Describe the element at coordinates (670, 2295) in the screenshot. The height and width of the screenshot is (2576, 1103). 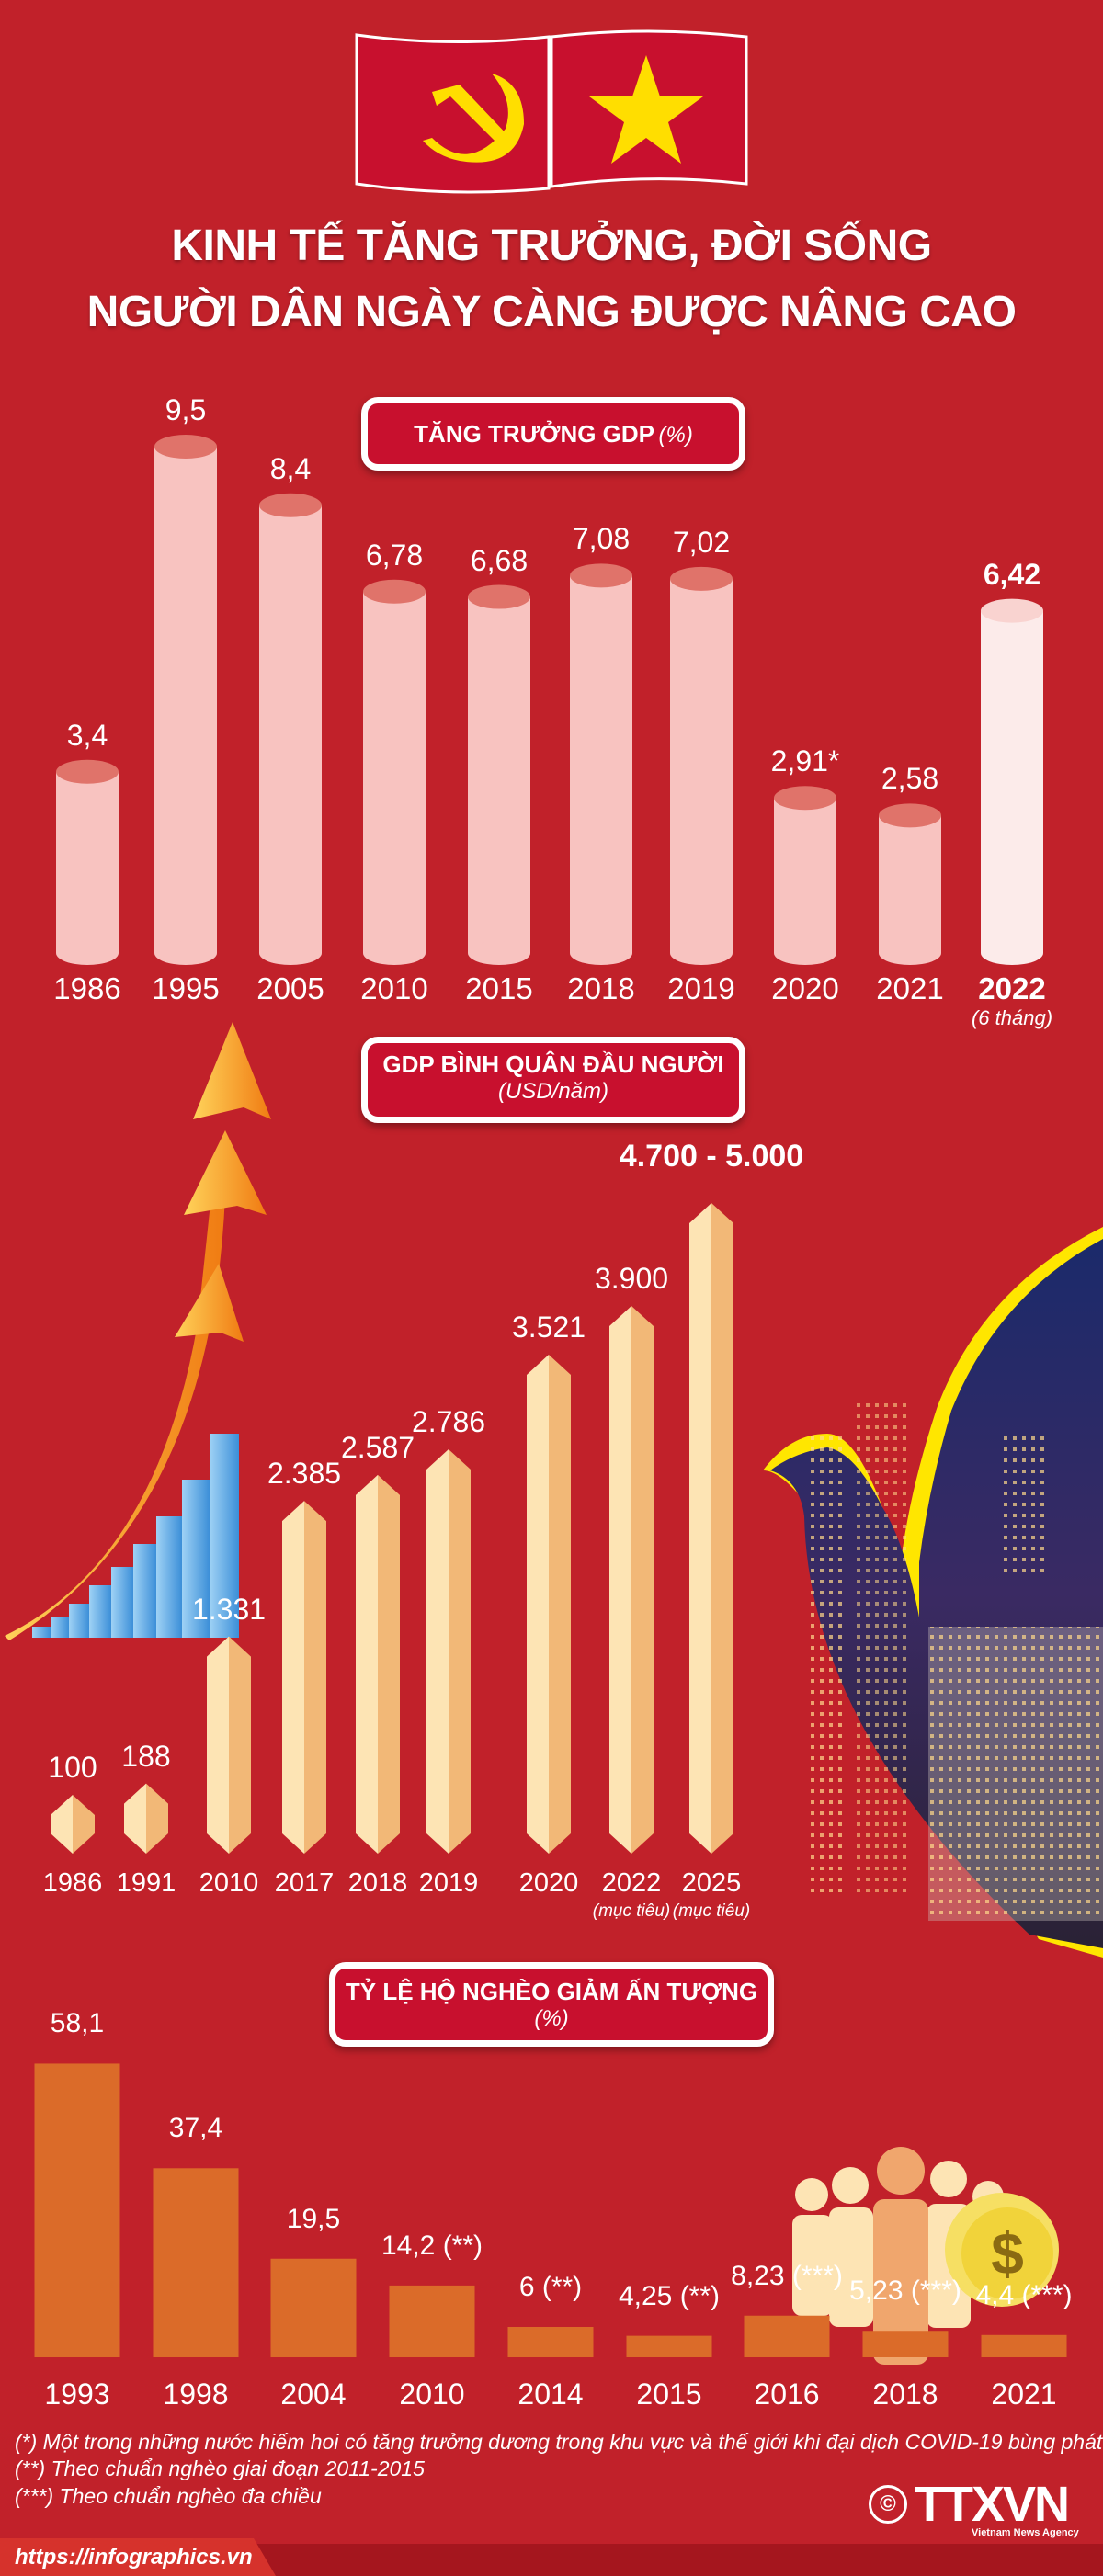
I see `poverty-value-label: 4,25 (**)` at that location.